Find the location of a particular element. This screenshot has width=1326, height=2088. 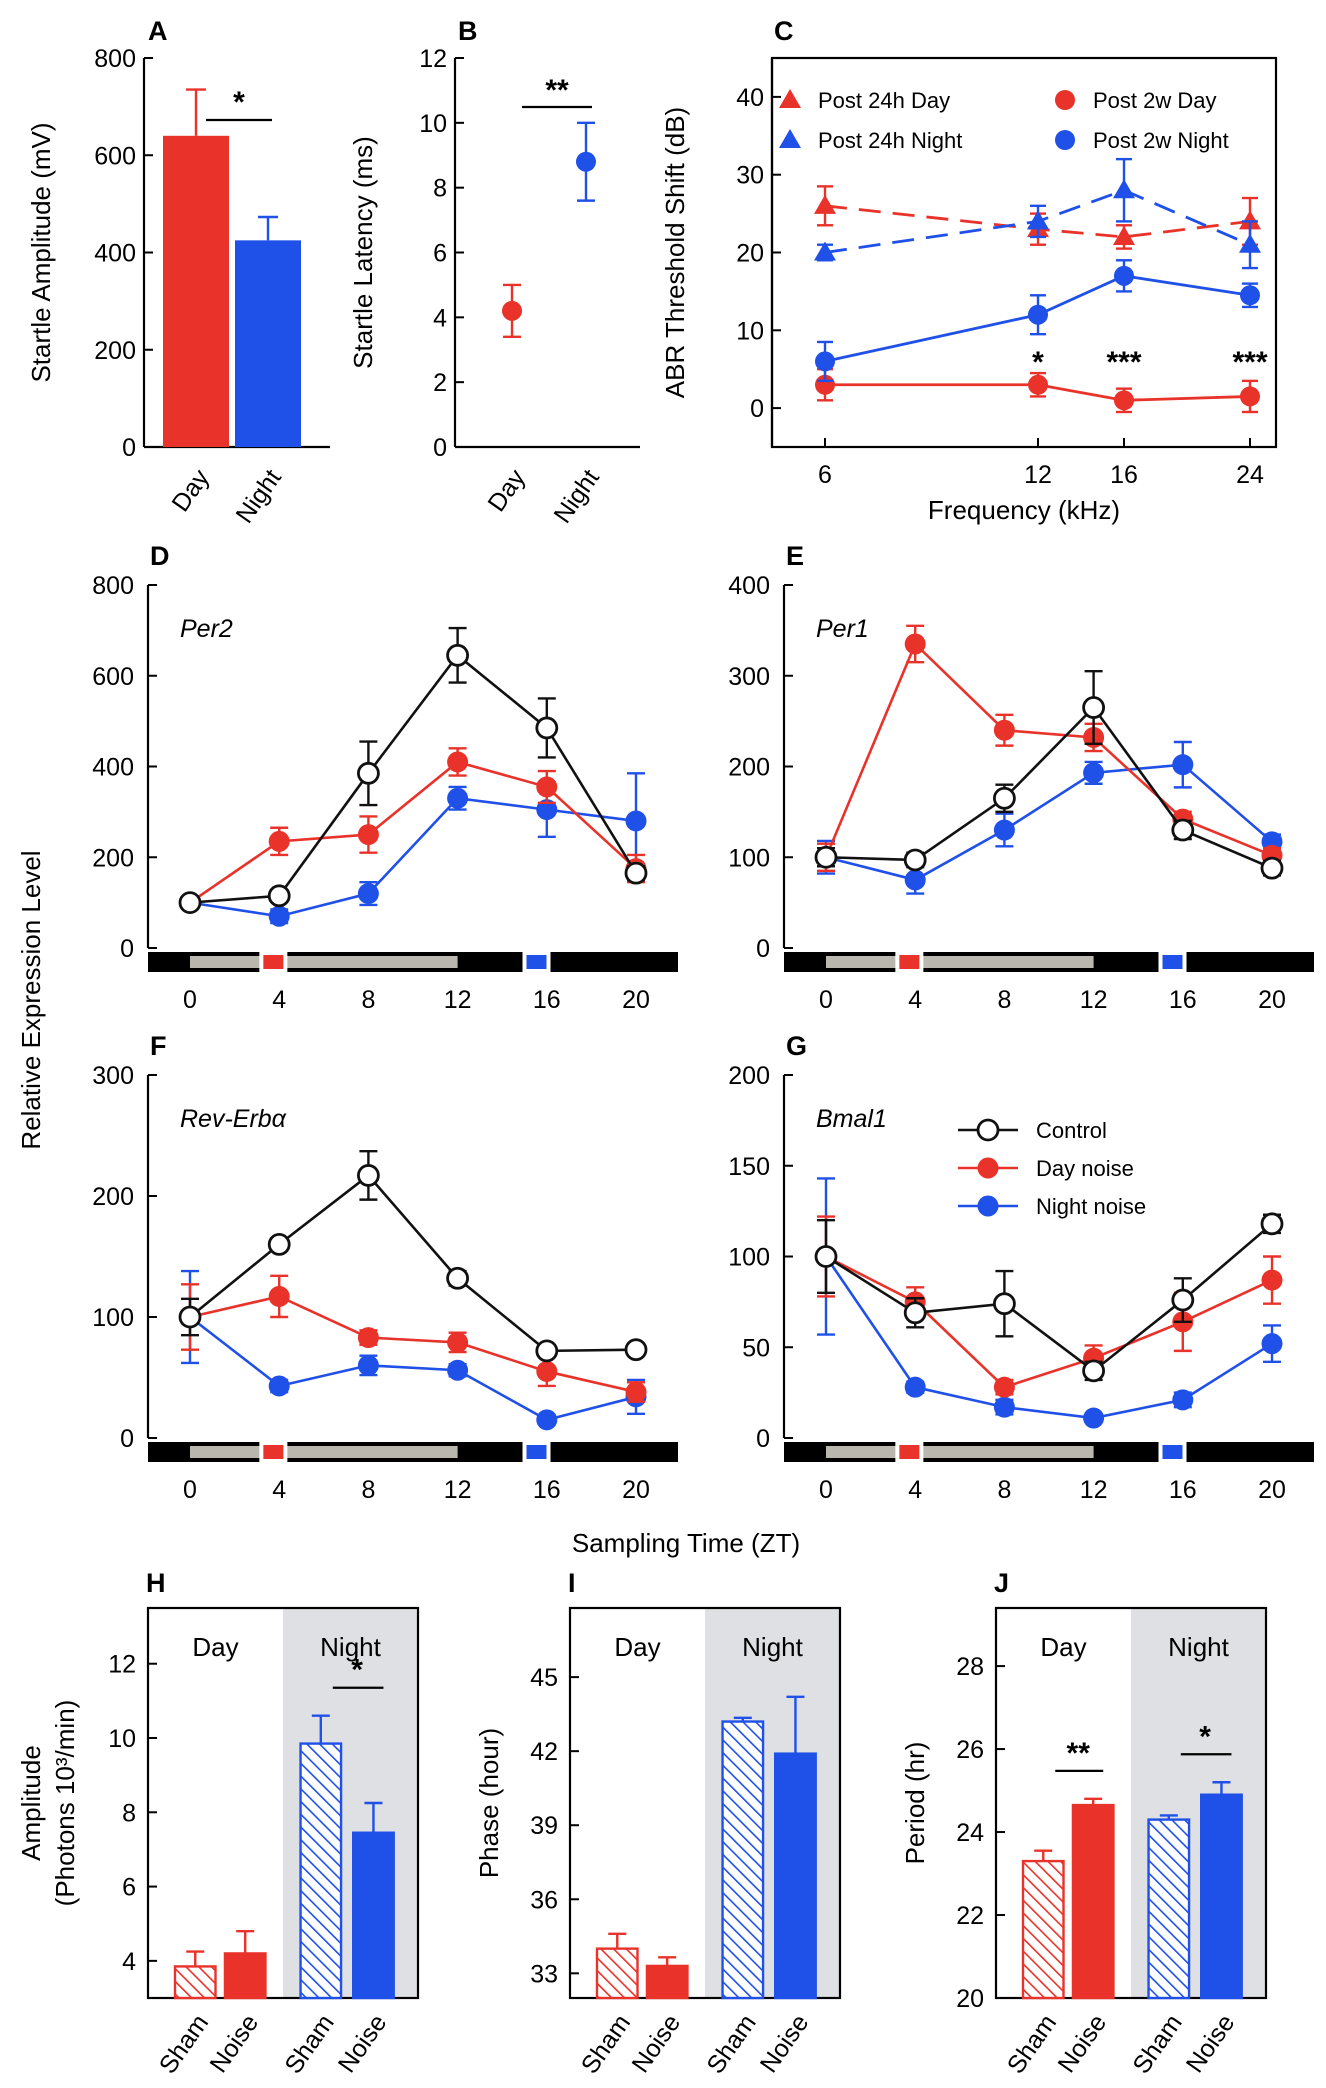

legend-label: Day noise is located at coordinates (1085, 1168).